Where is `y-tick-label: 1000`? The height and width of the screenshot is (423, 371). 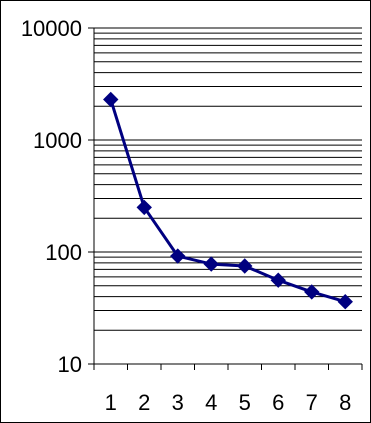 y-tick-label: 1000 is located at coordinates (57, 140).